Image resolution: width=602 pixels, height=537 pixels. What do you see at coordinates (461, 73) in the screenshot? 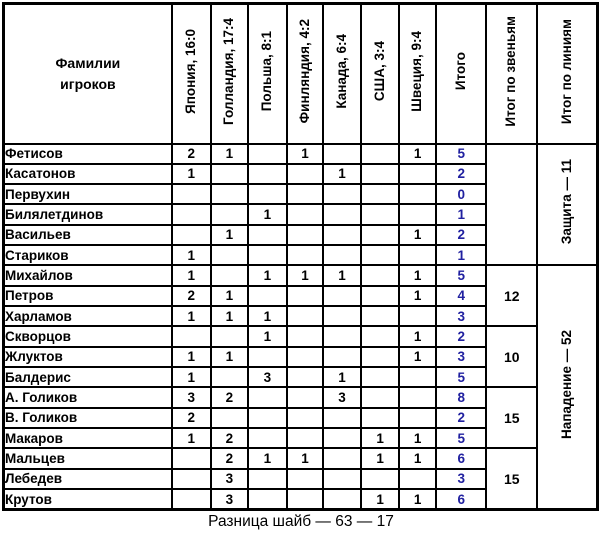
I see `total-column-header: Итого` at bounding box center [461, 73].